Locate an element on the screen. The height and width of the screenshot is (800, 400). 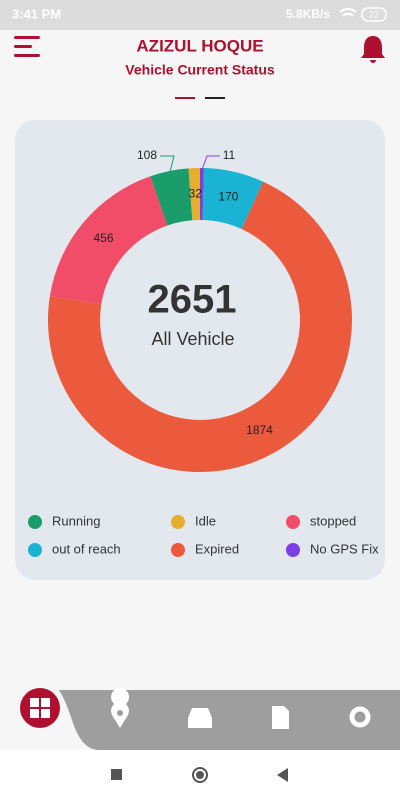
back-button is located at coordinates (282, 775).